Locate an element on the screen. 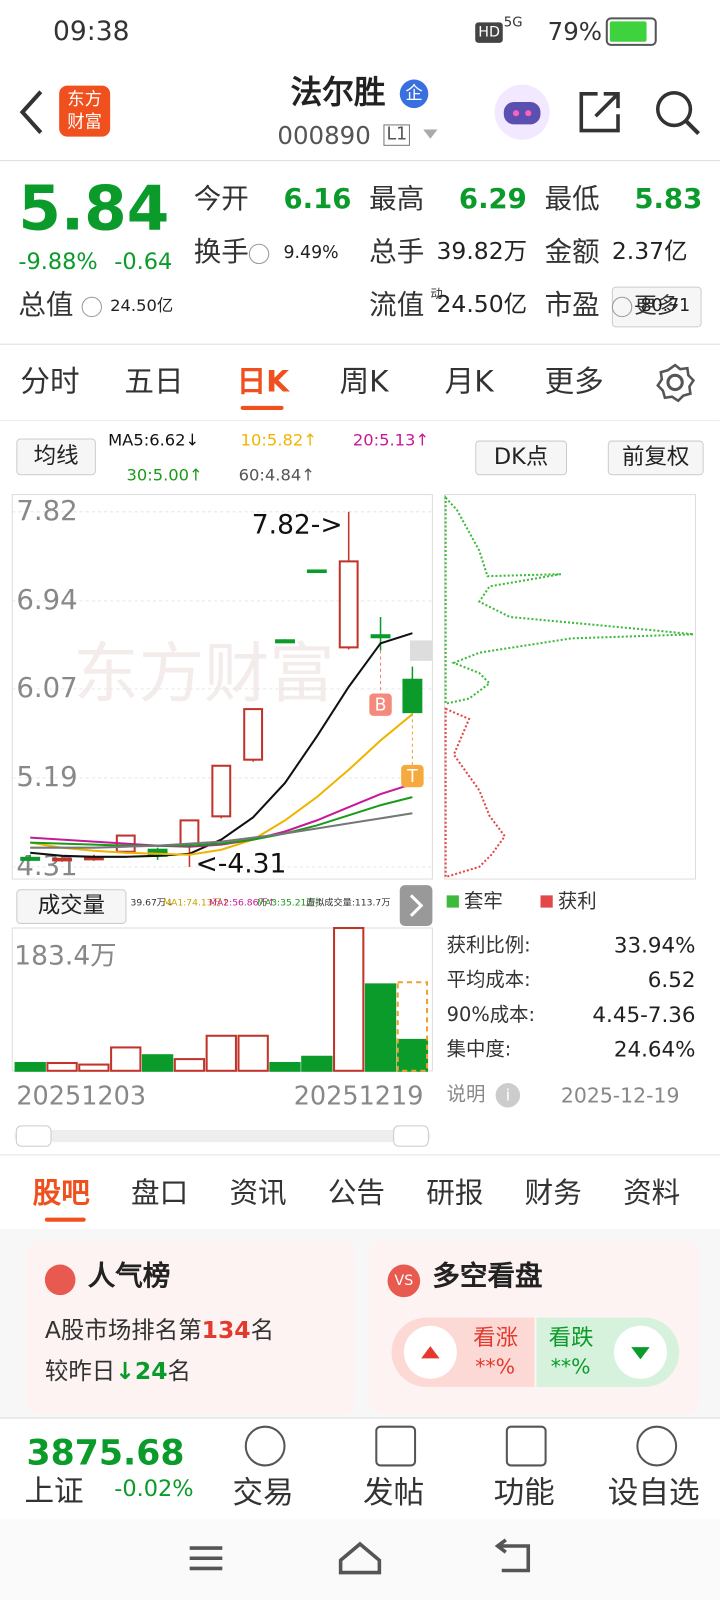 The height and width of the screenshot is (1600, 720). dk-button: DK点 is located at coordinates (521, 458).